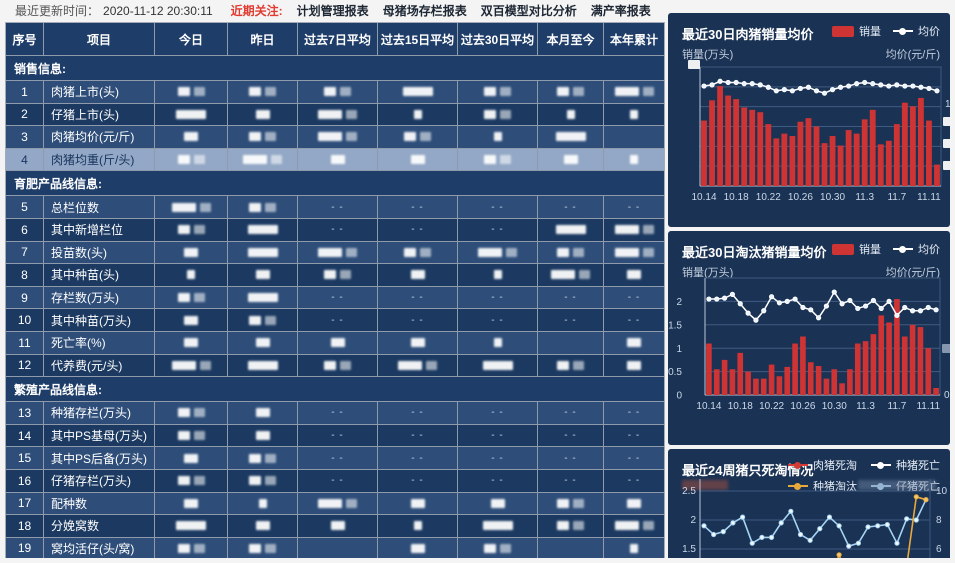 The height and width of the screenshot is (563, 955). What do you see at coordinates (424, 11) in the screenshot?
I see `nav-sow-farm-report: 母猪场存栏报表` at bounding box center [424, 11].